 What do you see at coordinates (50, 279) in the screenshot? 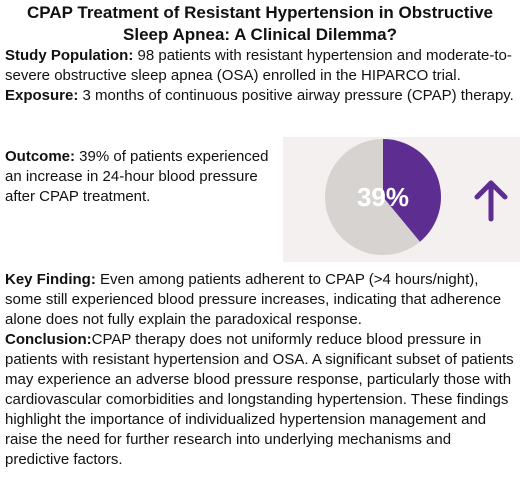
I see `key-finding-label: Key Finding:` at bounding box center [50, 279].